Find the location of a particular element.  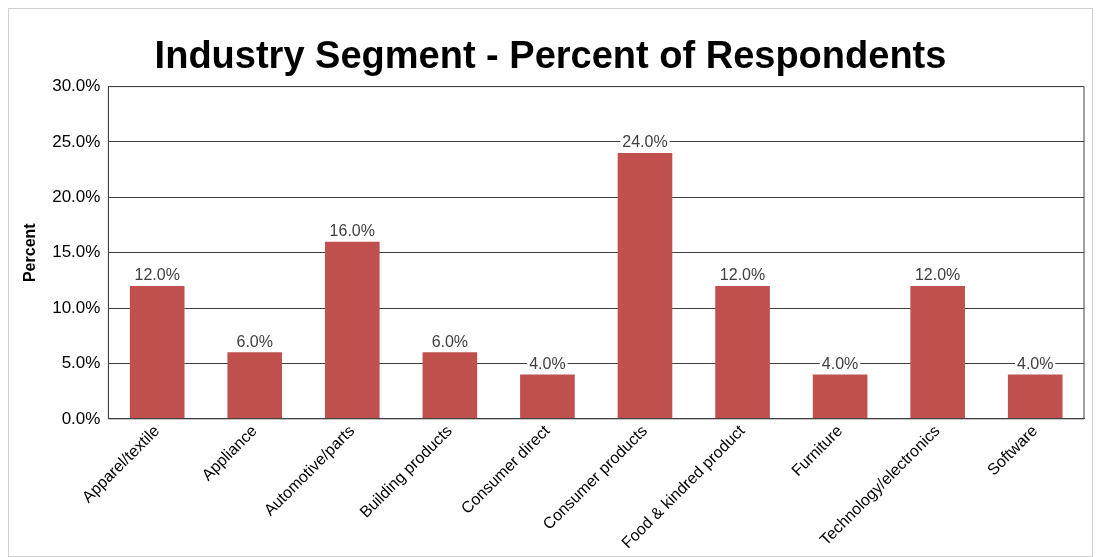

y-tick-label: 15.0% is located at coordinates (76, 252).